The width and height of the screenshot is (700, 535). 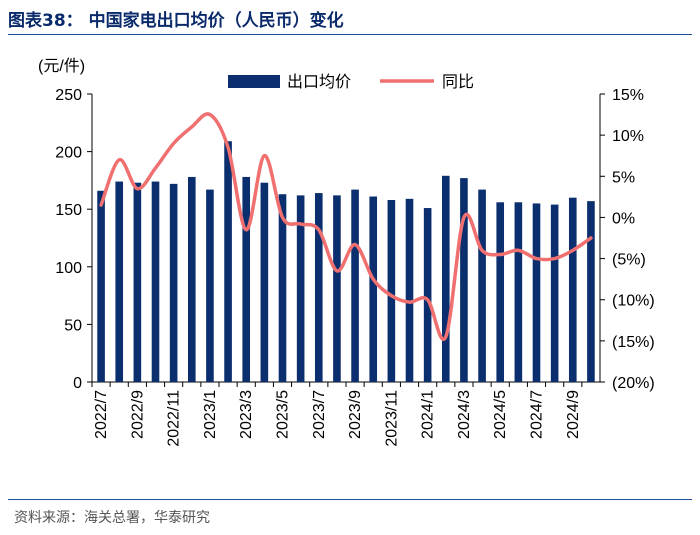 I want to click on figure-title: 图表38： 中国家电出口均价（人民币）变化, so click(x=176, y=21).